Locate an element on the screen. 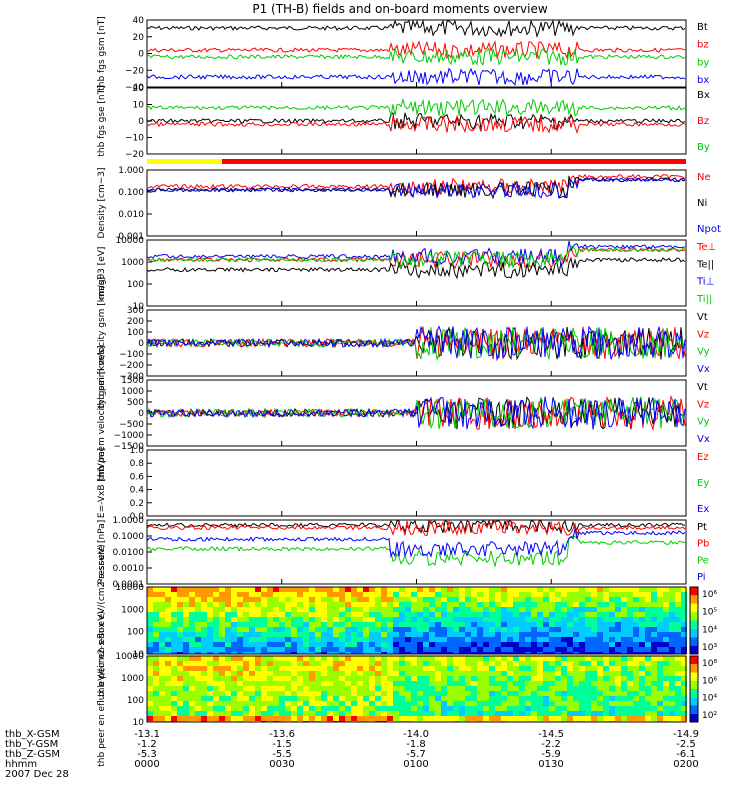 The image size is (750, 800). series-line is located at coordinates (416, 56).